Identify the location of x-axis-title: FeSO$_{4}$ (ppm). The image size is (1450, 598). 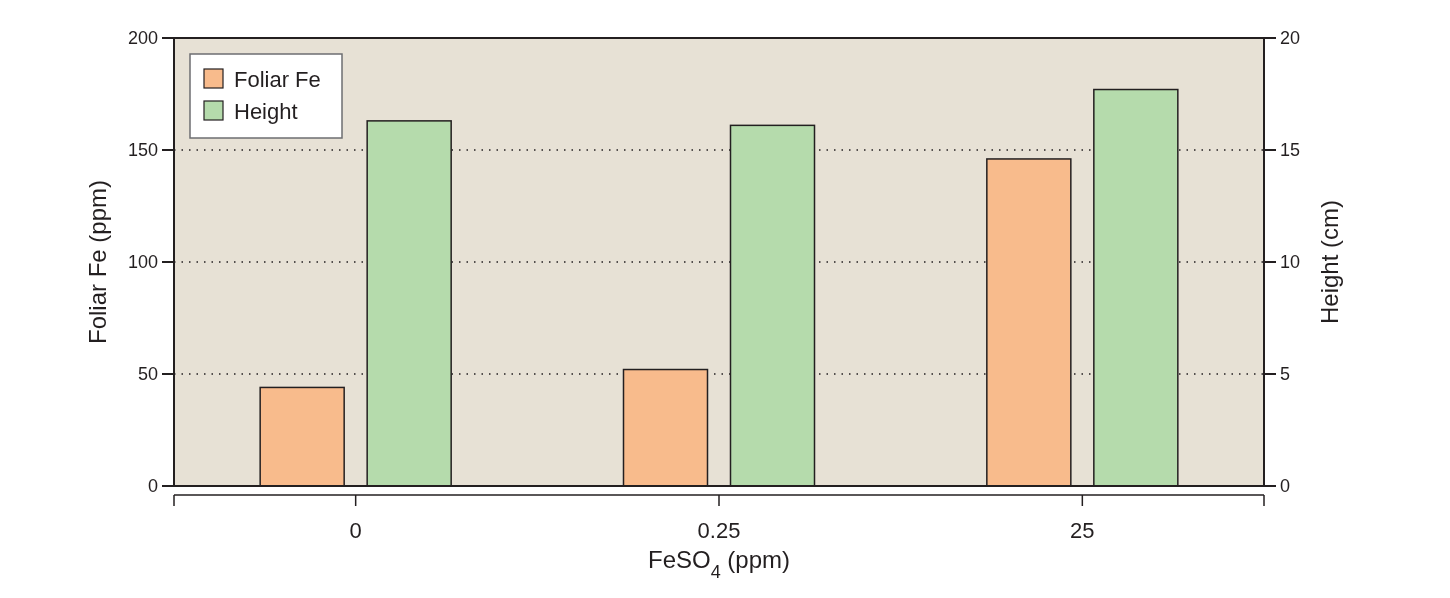
(719, 564).